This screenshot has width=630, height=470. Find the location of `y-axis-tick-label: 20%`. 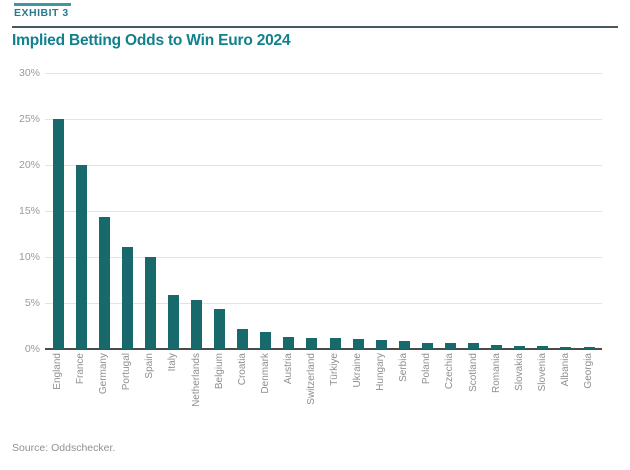

y-axis-tick-label: 20% is located at coordinates (29, 165).